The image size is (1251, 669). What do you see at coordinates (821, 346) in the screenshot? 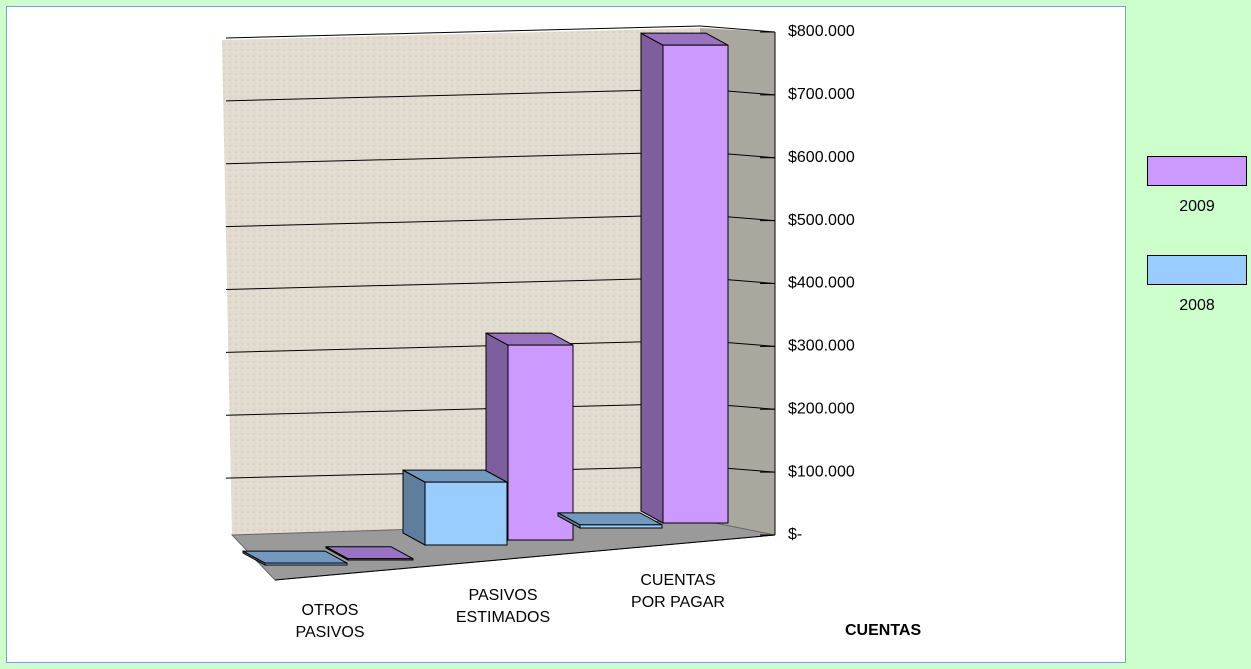
I see `y-tick-label: $300.000` at bounding box center [821, 346].